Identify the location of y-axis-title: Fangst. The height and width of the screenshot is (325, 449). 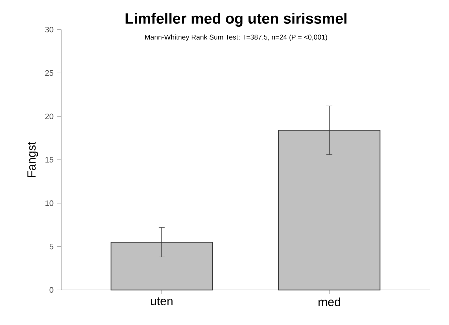
(33, 160).